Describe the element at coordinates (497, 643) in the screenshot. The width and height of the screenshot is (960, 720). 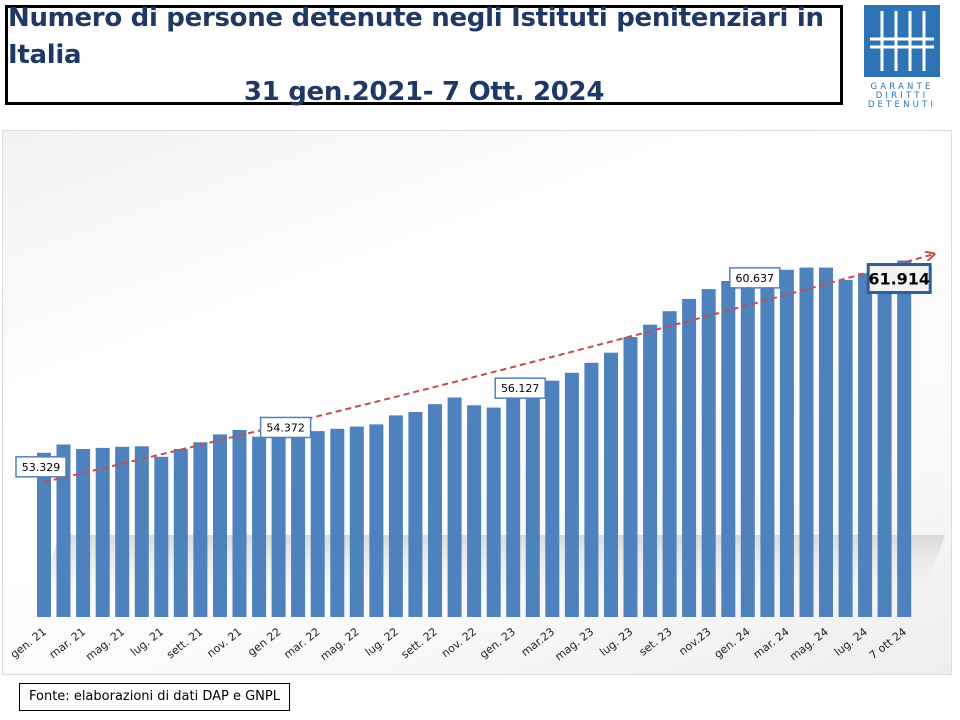
I see `x-tick-label: gen. 23` at that location.